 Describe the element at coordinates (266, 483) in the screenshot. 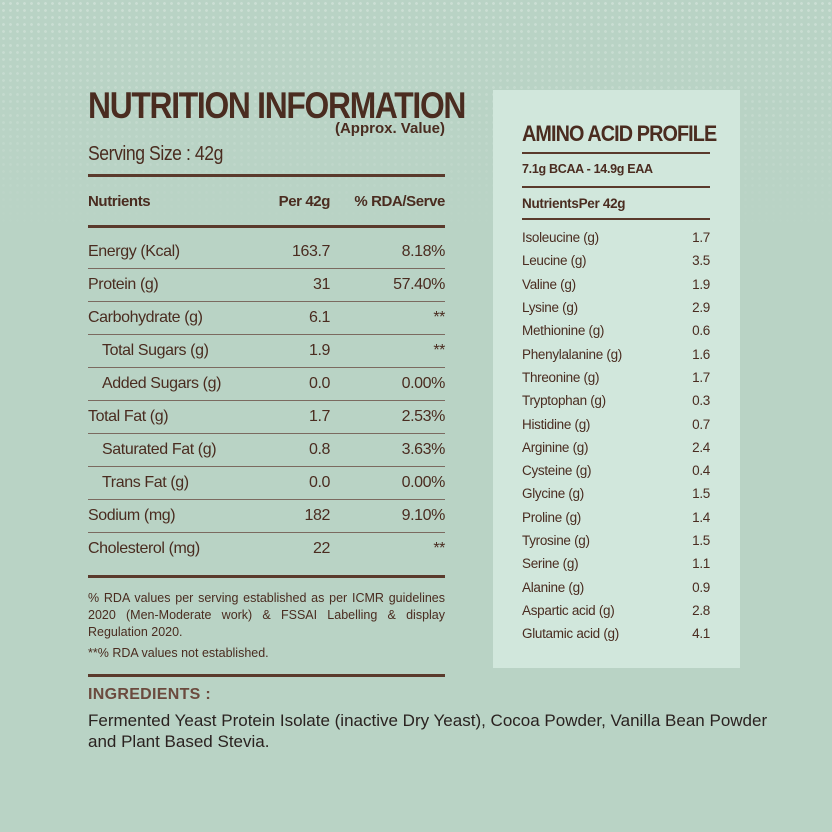

I see `table-row: Trans Fat (g) 0.0 0.00%` at that location.